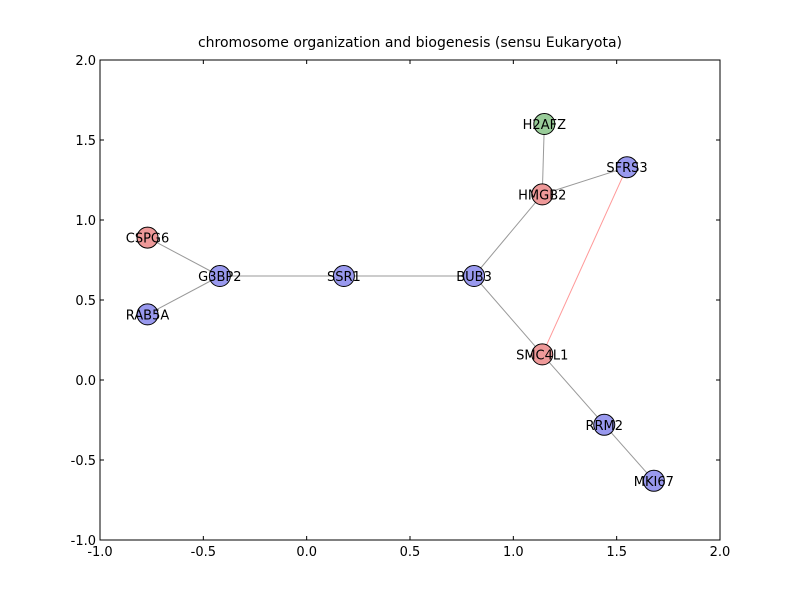 The width and height of the screenshot is (800, 600). What do you see at coordinates (585, 180) in the screenshot?
I see `edge-hmgb2-sfrs3` at bounding box center [585, 180].